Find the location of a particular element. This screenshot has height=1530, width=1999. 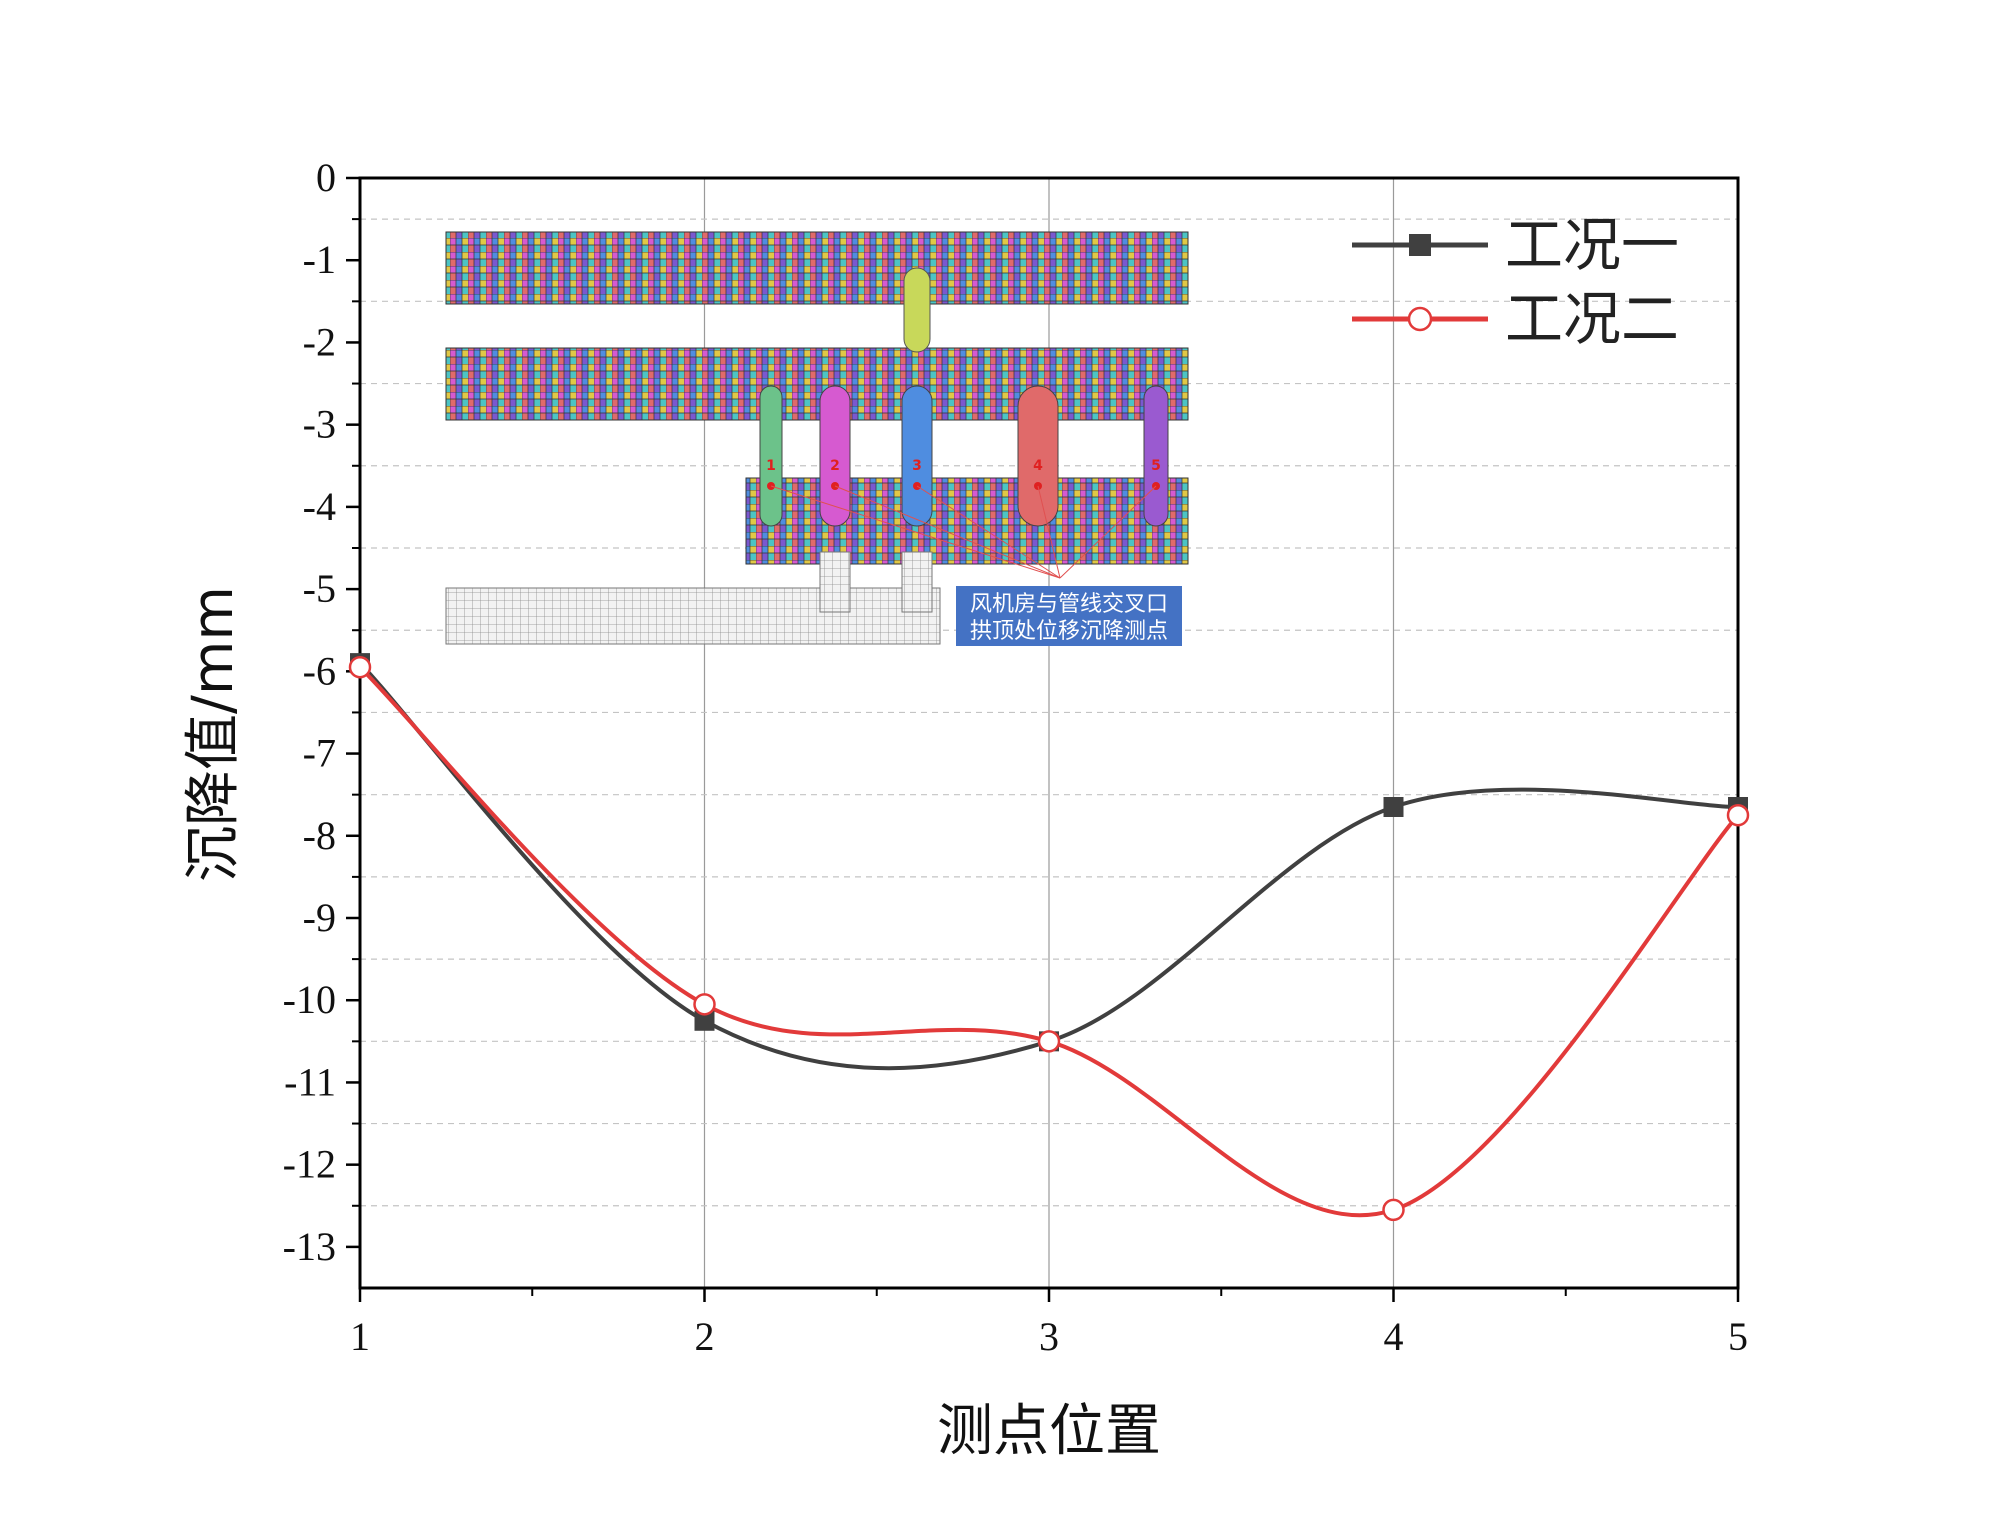

y-tick-label: -6 is located at coordinates (319, 670).